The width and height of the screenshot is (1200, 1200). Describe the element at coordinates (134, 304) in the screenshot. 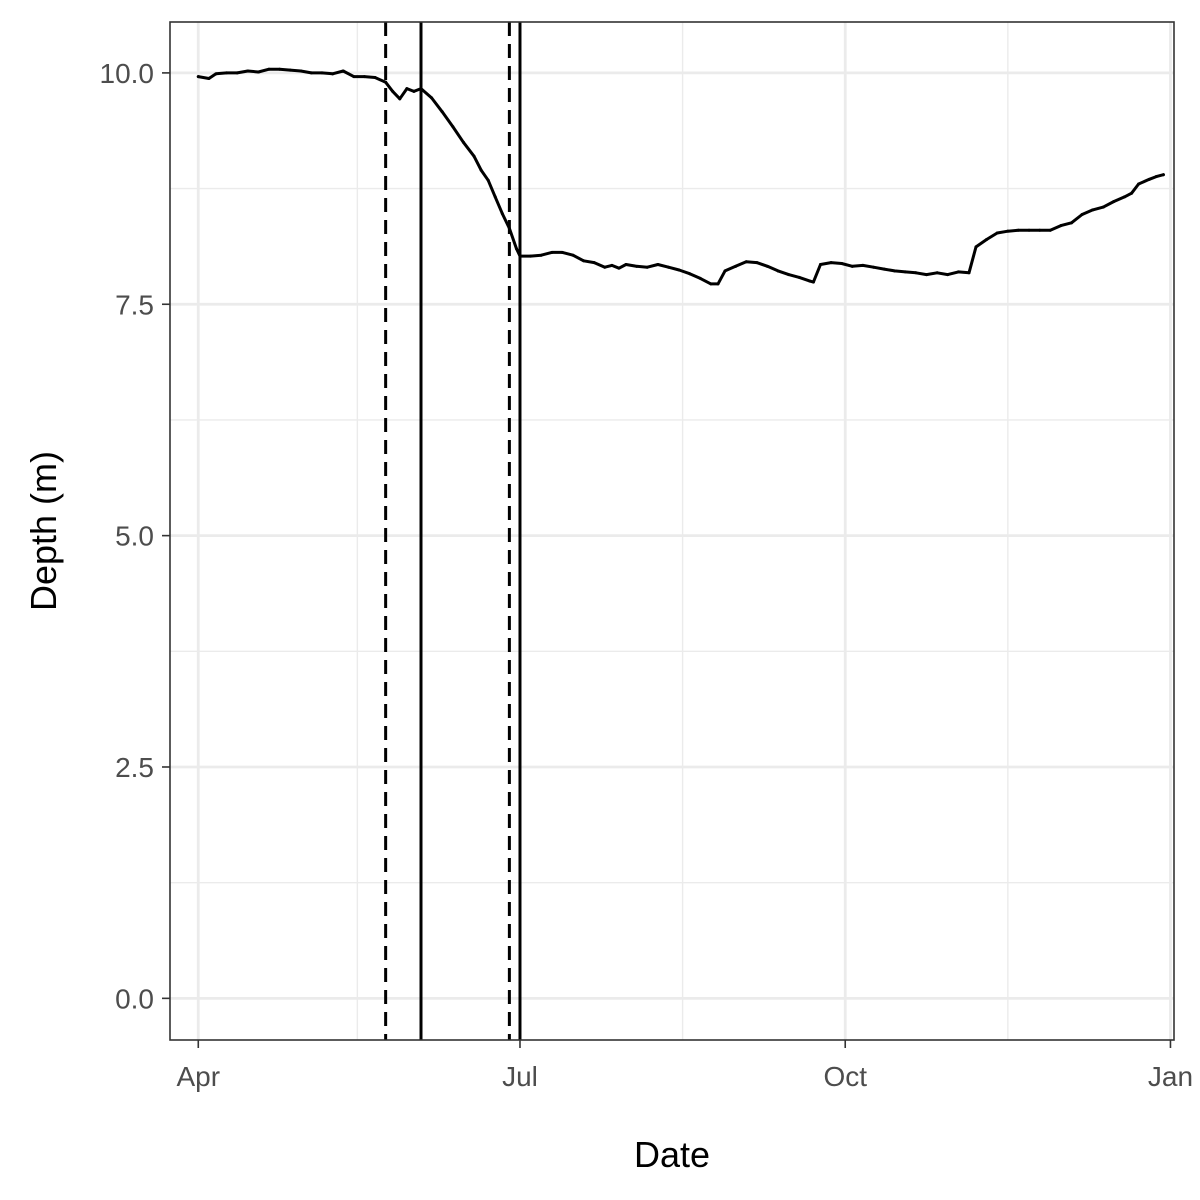

I see `y-tick-label: 7.5` at that location.